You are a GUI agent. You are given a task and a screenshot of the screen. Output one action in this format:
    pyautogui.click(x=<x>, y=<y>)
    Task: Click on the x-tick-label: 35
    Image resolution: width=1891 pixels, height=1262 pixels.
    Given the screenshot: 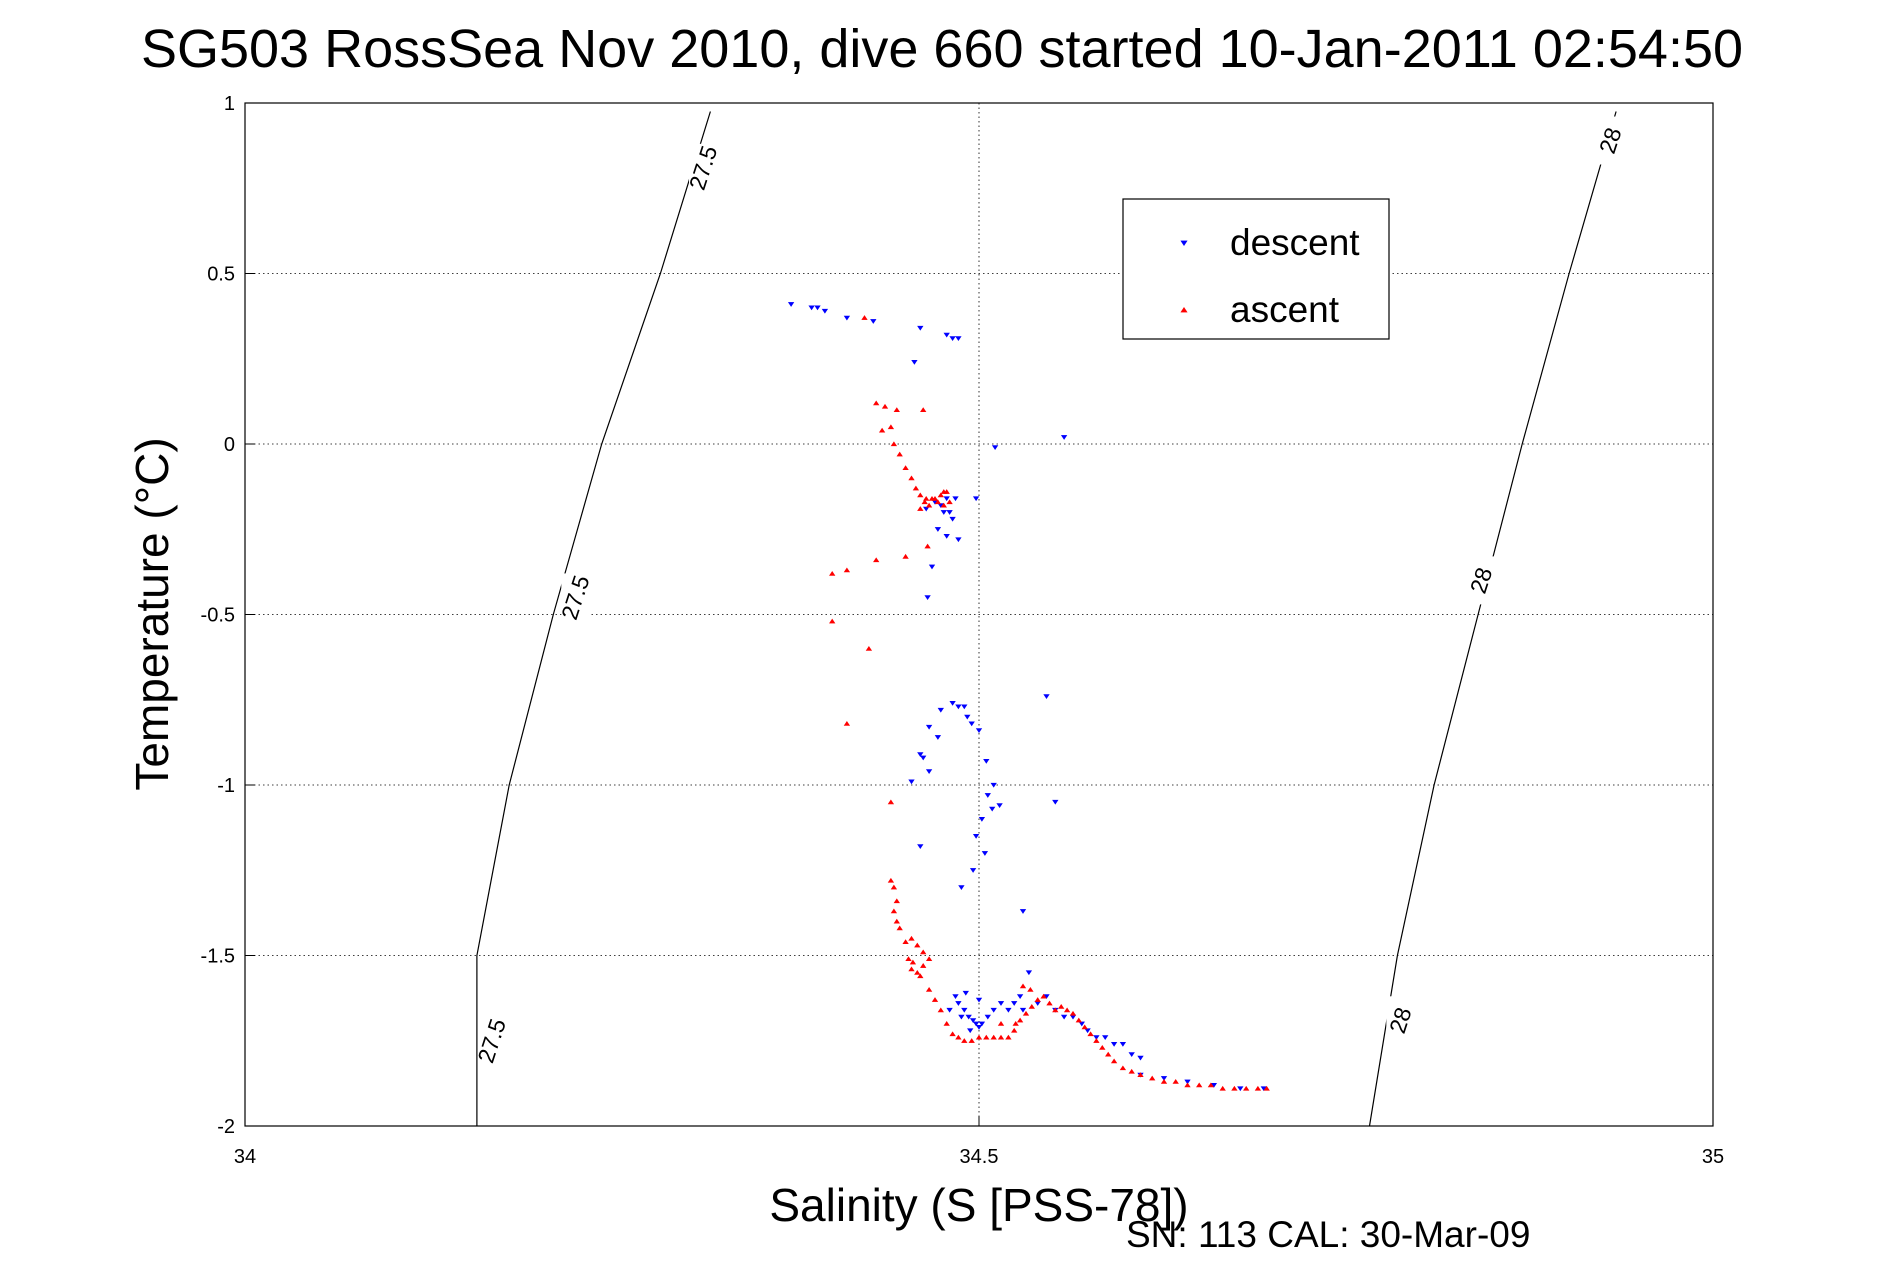 What is the action you would take?
    pyautogui.click(x=1713, y=1157)
    